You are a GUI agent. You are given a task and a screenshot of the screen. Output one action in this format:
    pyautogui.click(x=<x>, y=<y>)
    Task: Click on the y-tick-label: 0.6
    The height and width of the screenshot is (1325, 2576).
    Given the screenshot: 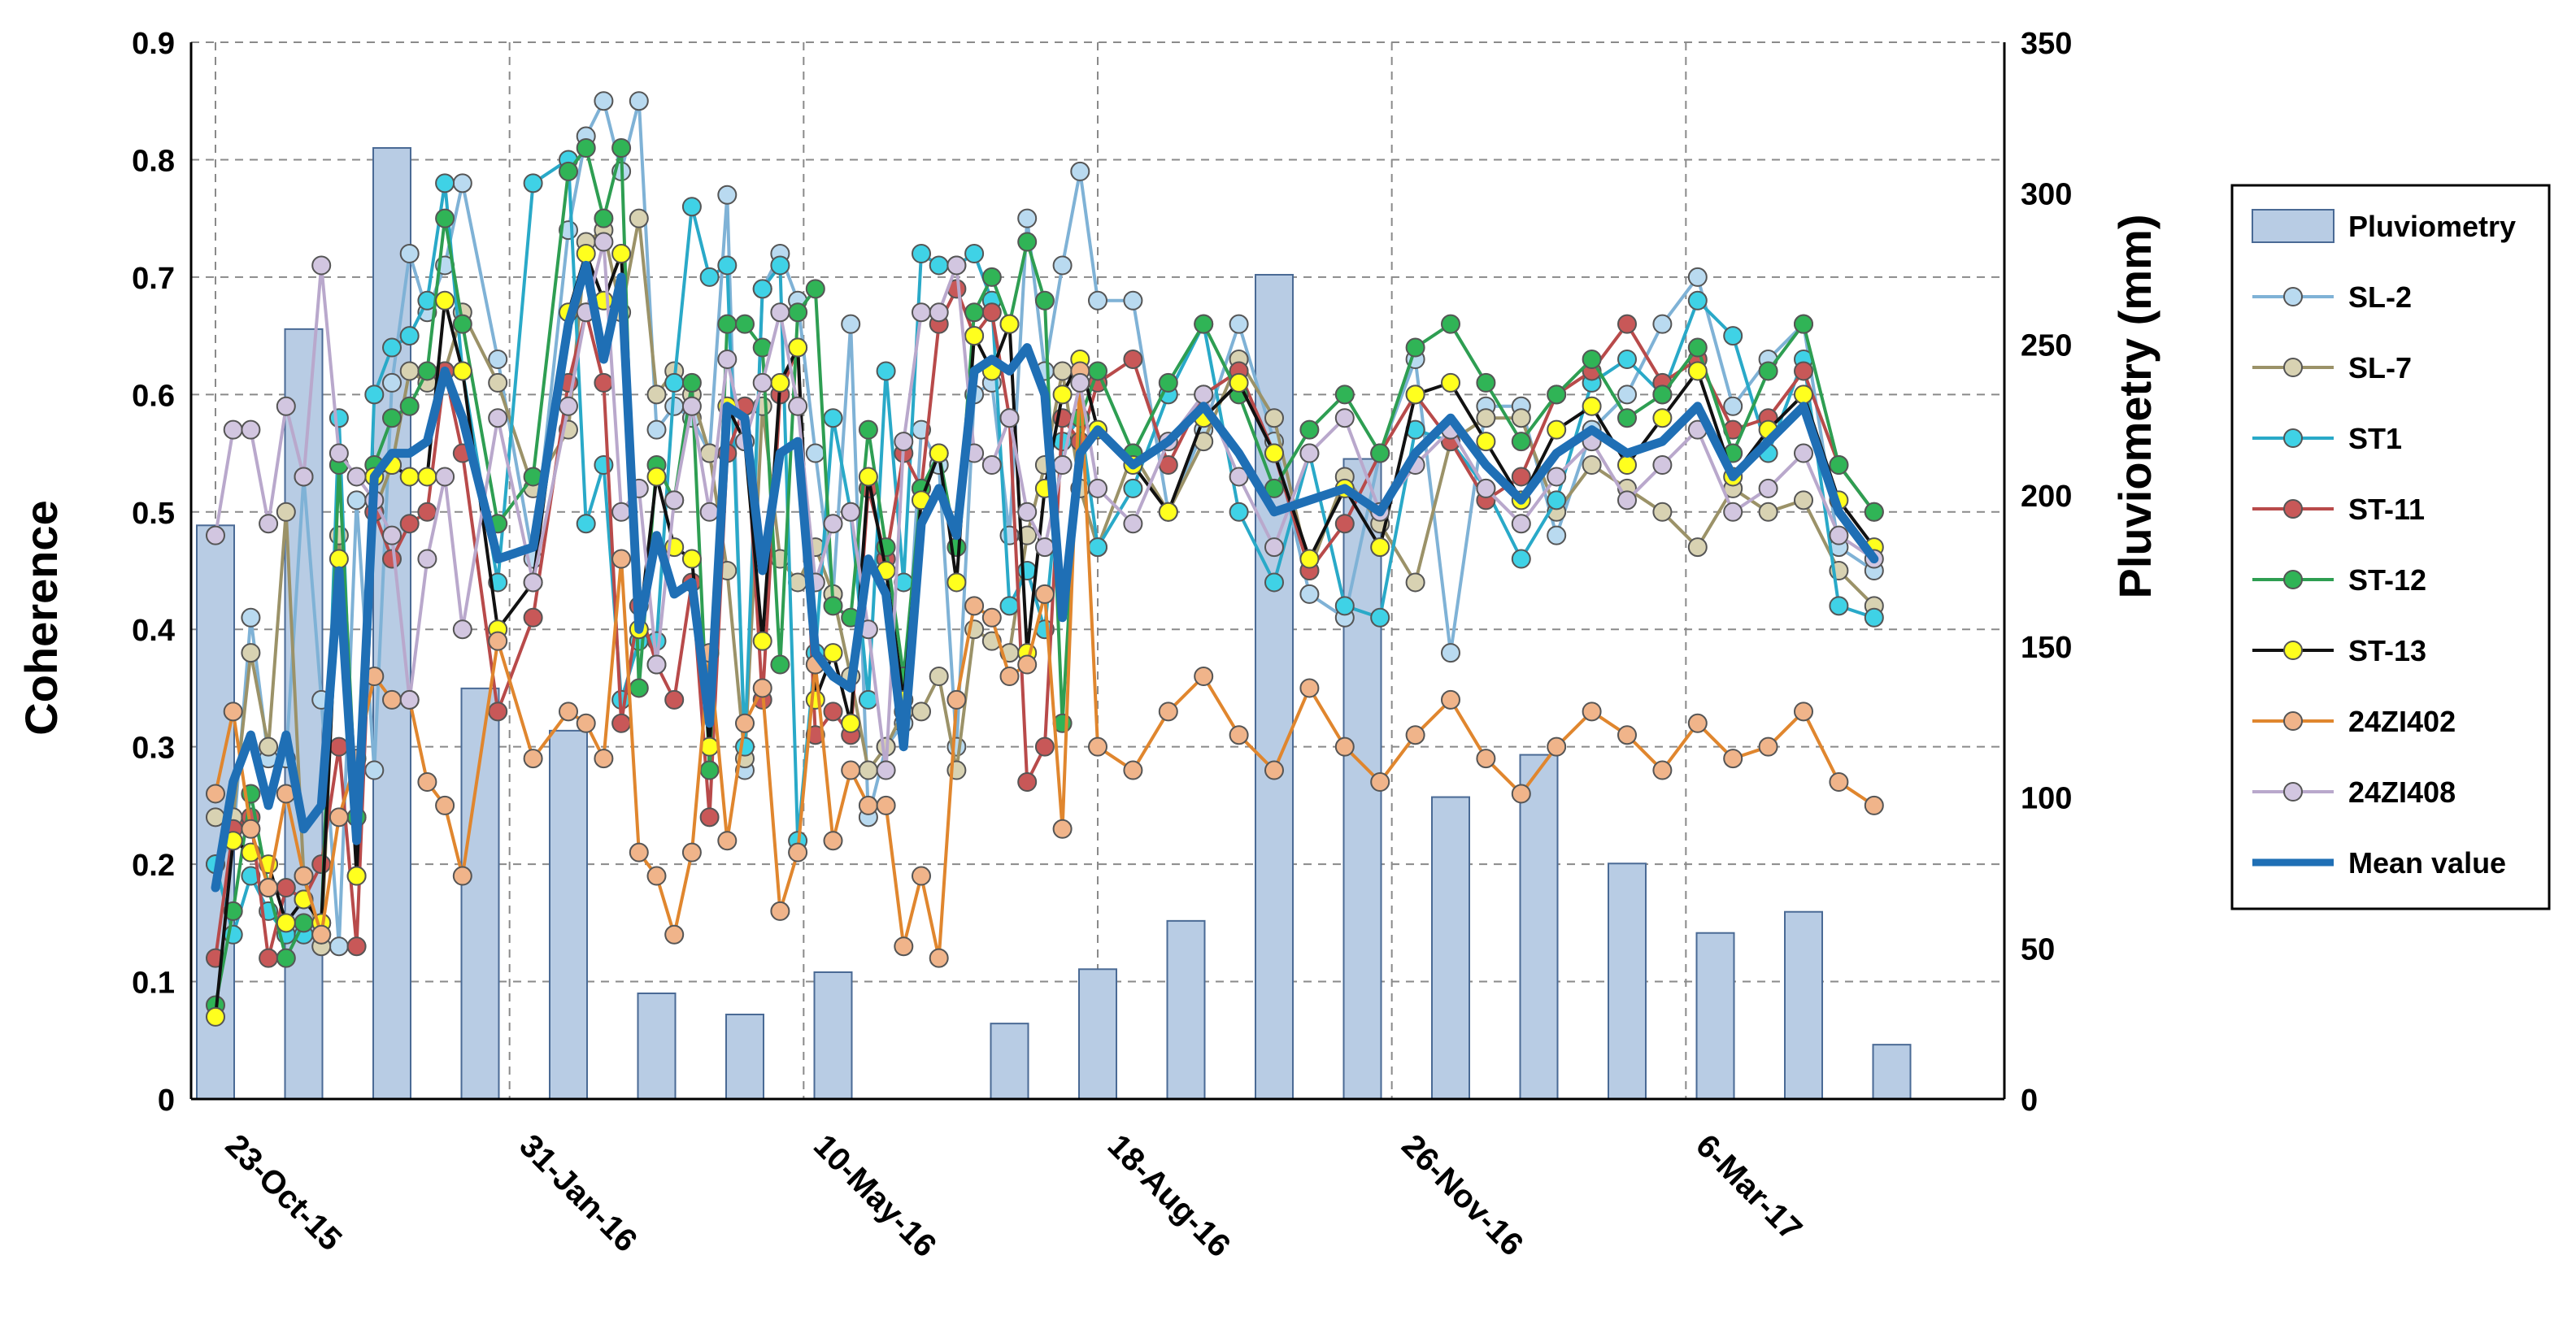 What is the action you would take?
    pyautogui.click(x=154, y=396)
    